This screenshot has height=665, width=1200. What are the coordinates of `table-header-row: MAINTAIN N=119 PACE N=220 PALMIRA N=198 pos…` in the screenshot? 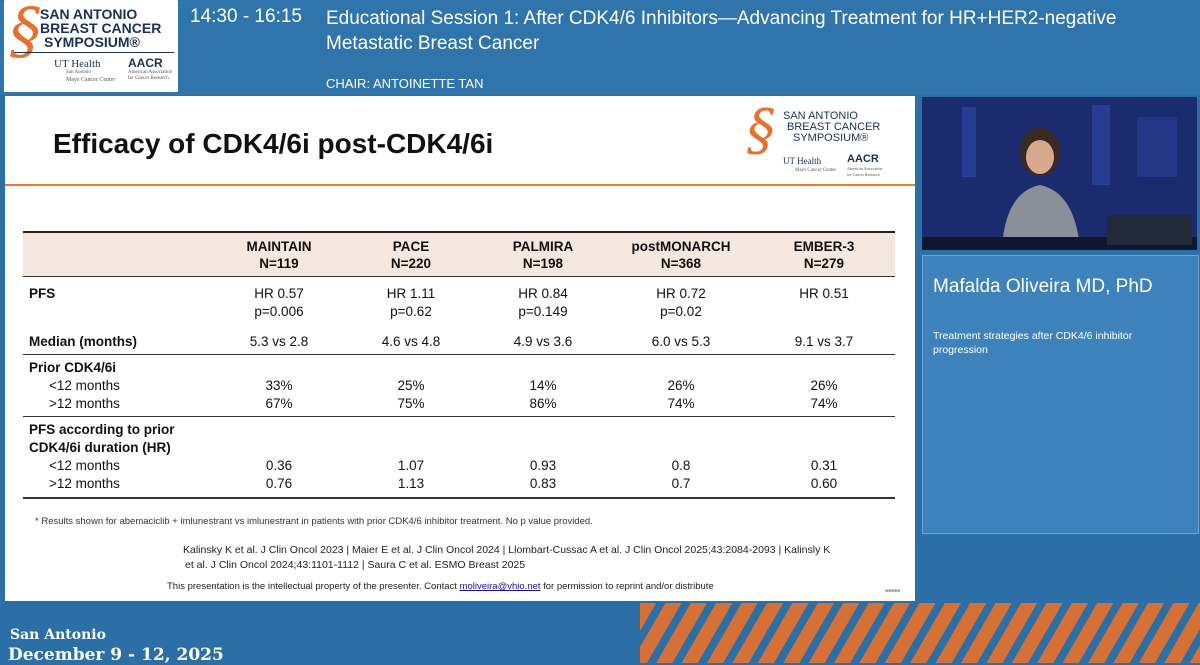 It's located at (459, 254).